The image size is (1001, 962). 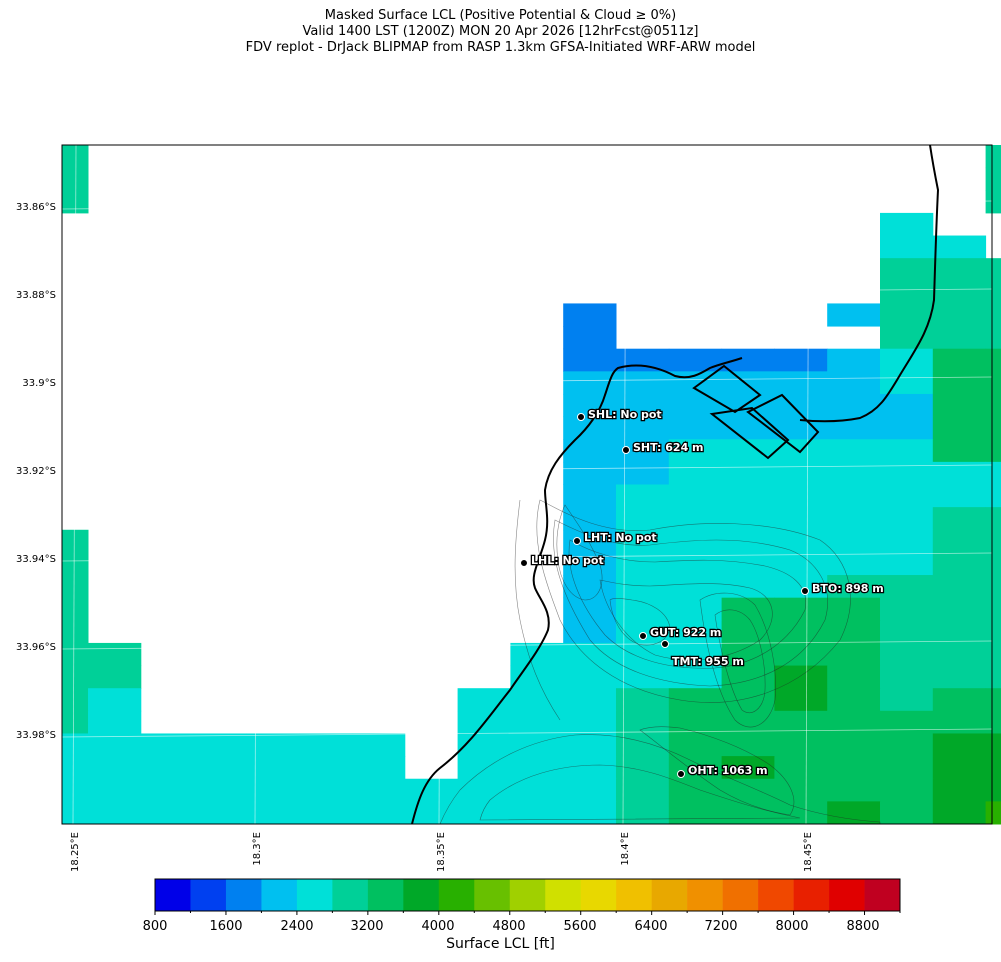 I want to click on site-marker-sht, so click(x=626, y=450).